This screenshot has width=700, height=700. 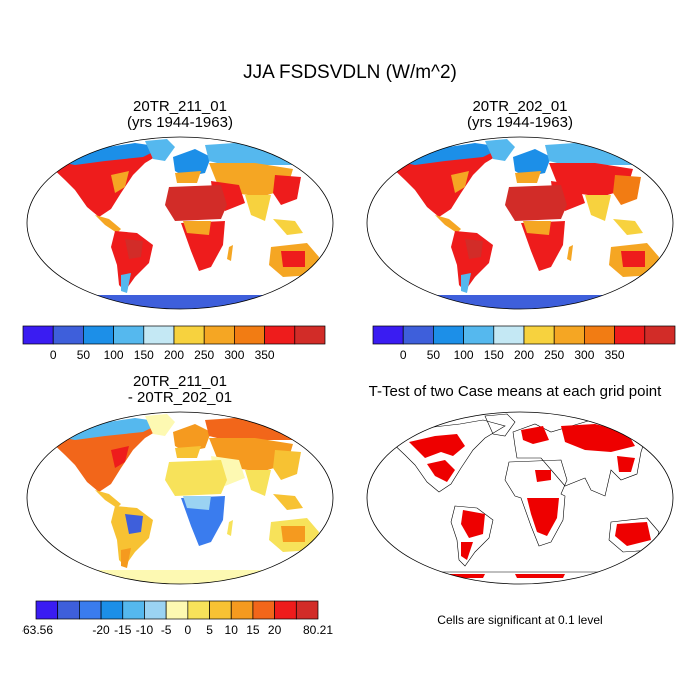 I want to click on significant-africa, so click(x=543, y=517).